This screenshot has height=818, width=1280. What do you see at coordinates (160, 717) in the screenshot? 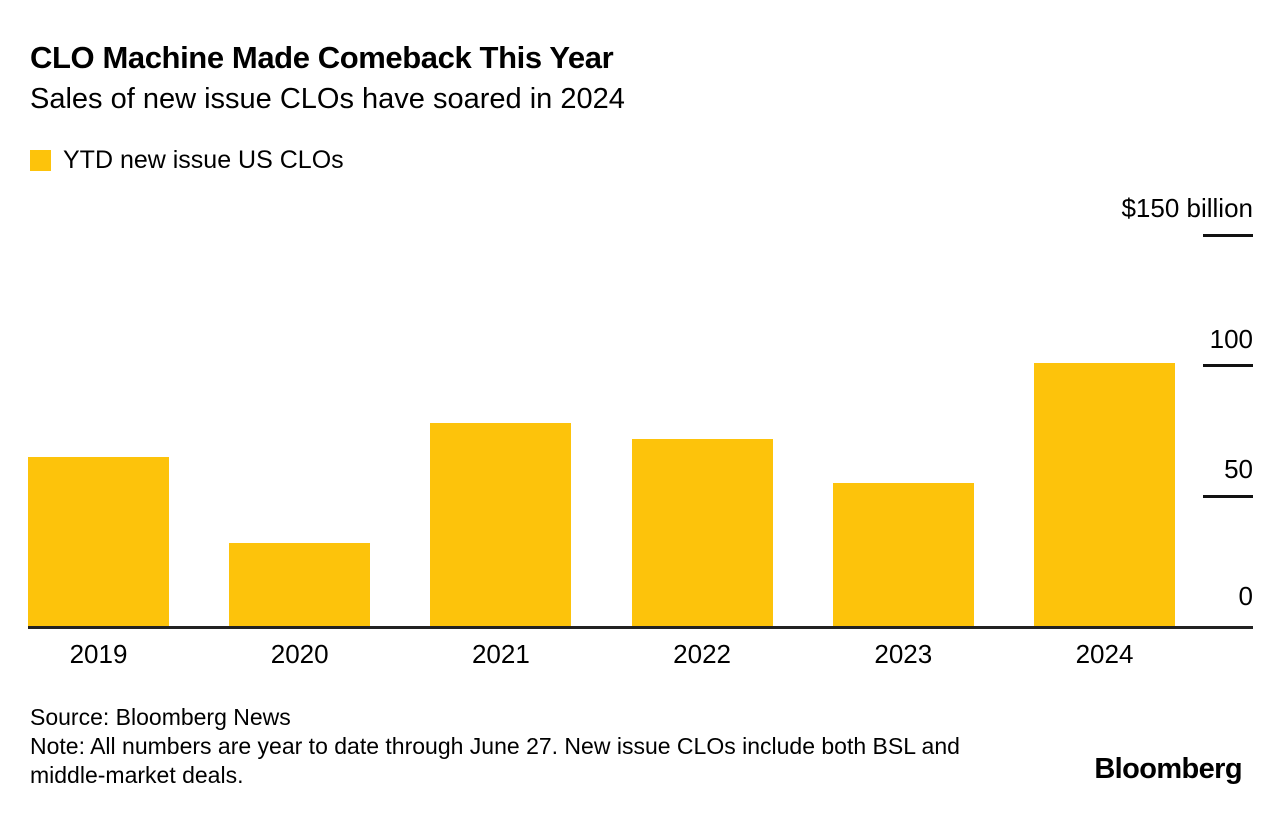
I see `source-text: Source: Bloomberg News` at bounding box center [160, 717].